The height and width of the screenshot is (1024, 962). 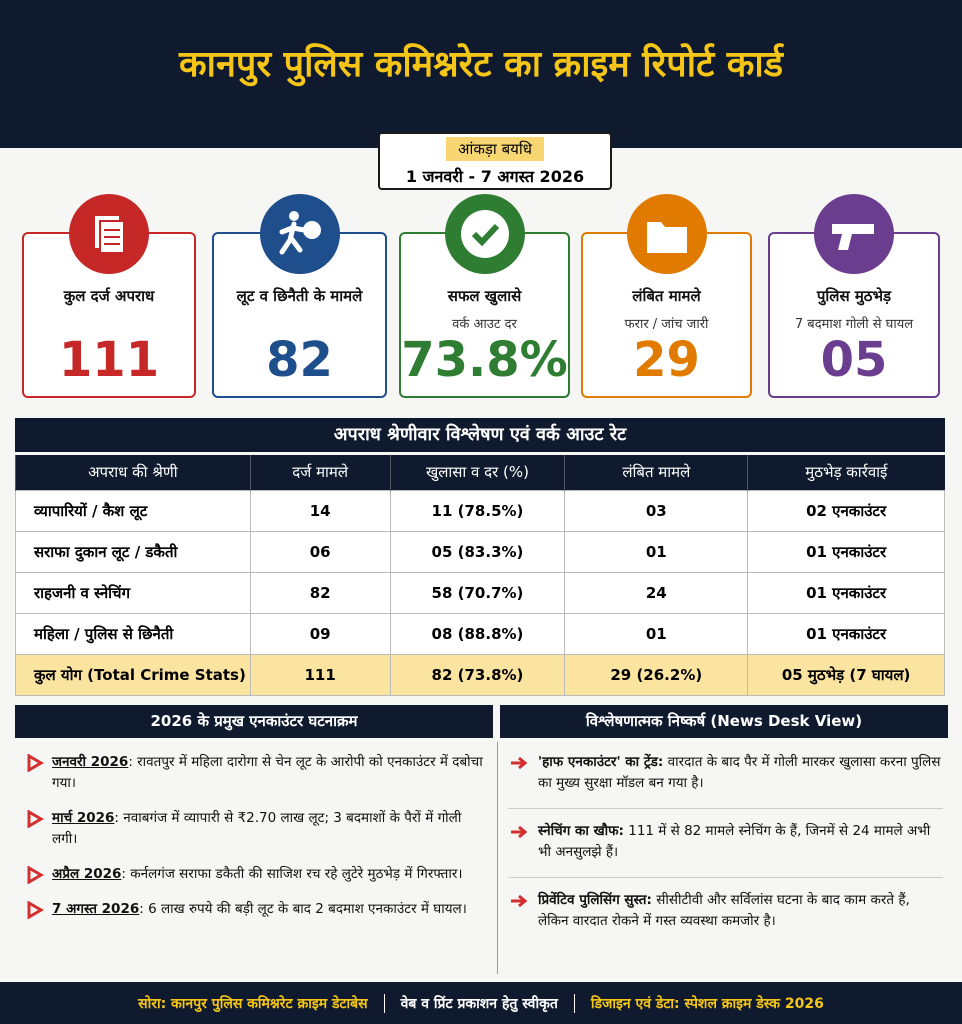 I want to click on card-value: 73.8%, so click(x=484, y=360).